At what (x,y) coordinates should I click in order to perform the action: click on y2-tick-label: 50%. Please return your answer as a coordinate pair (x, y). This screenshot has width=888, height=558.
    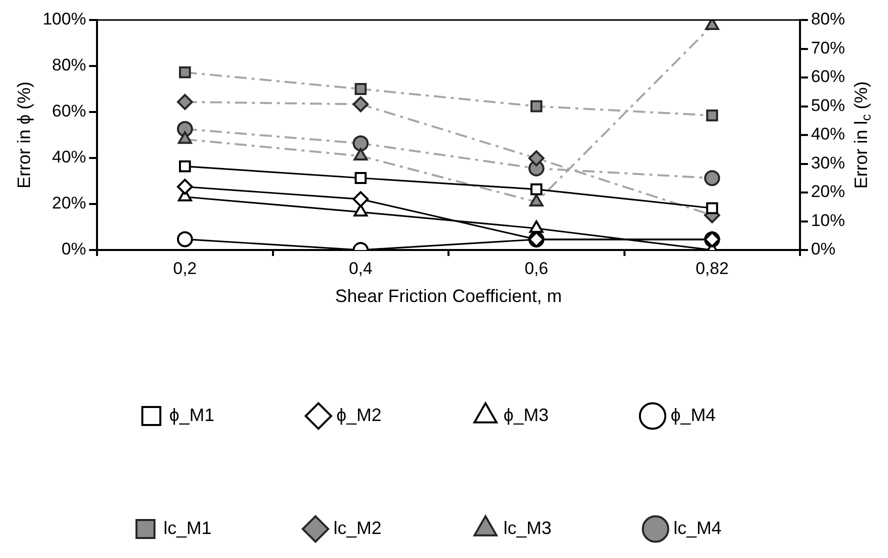
    Looking at the image, I should click on (828, 105).